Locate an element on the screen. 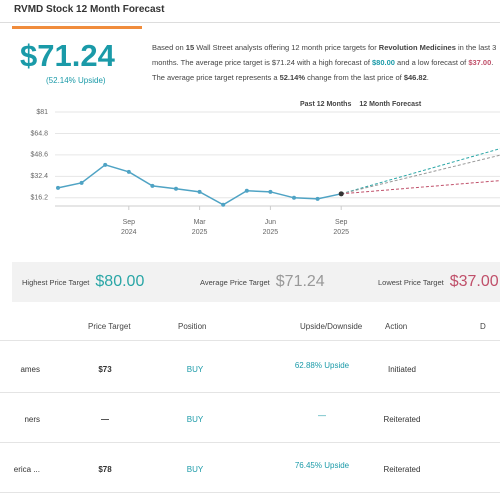  text-run: and a low forecast of is located at coordinates (431, 62).